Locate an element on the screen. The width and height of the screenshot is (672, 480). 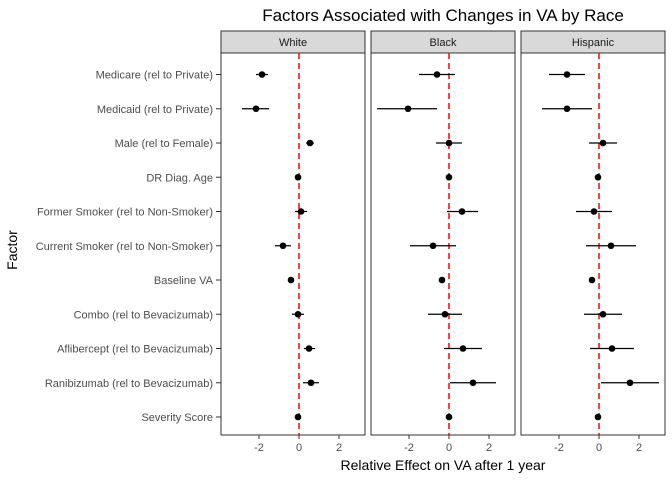
y-tick-label: Baseline VA is located at coordinates (184, 281).